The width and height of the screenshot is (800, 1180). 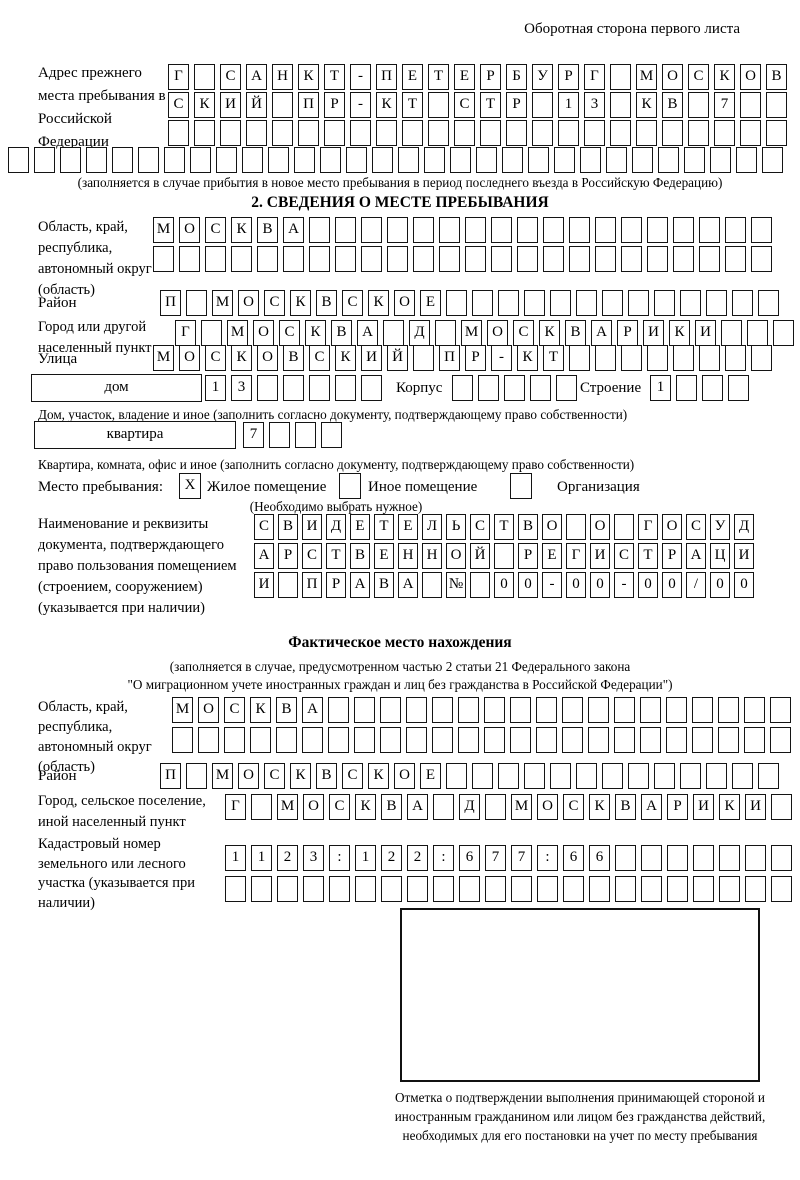 I want to click on form-cell: -, so click(x=360, y=105).